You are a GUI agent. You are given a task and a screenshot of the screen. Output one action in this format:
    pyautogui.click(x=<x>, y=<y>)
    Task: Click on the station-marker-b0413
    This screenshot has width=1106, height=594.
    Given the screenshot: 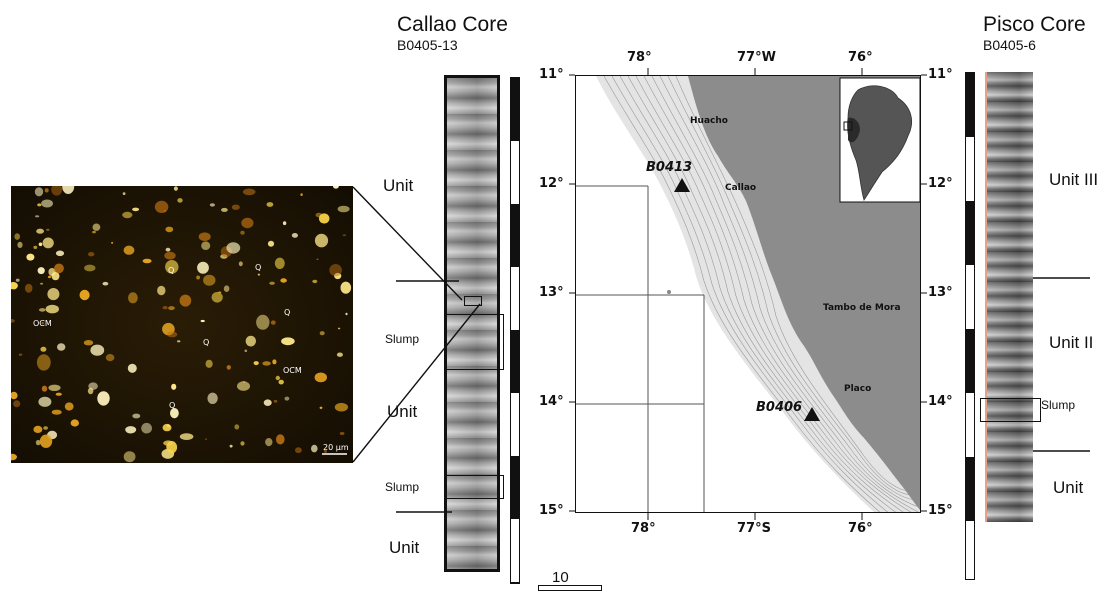 What is the action you would take?
    pyautogui.click(x=682, y=185)
    